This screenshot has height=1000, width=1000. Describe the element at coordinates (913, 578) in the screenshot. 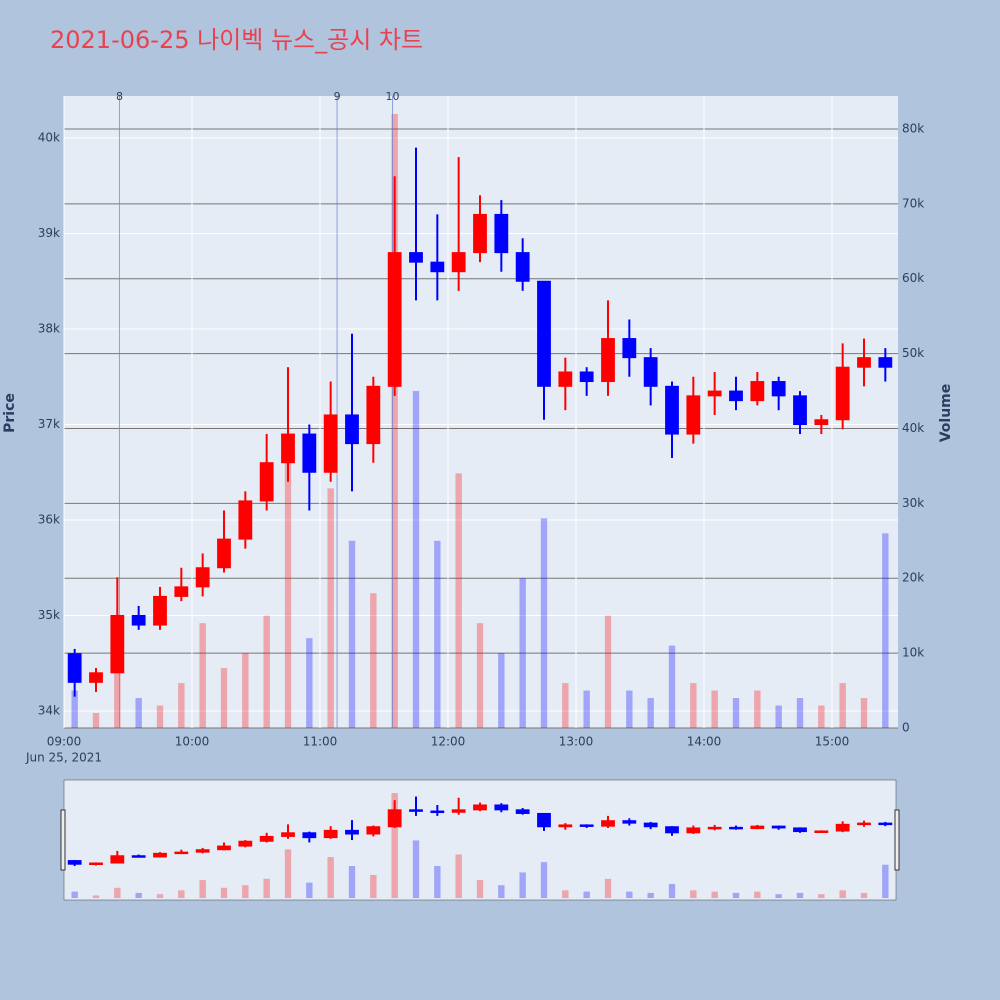

I see `y2-tick-label: 20k` at that location.